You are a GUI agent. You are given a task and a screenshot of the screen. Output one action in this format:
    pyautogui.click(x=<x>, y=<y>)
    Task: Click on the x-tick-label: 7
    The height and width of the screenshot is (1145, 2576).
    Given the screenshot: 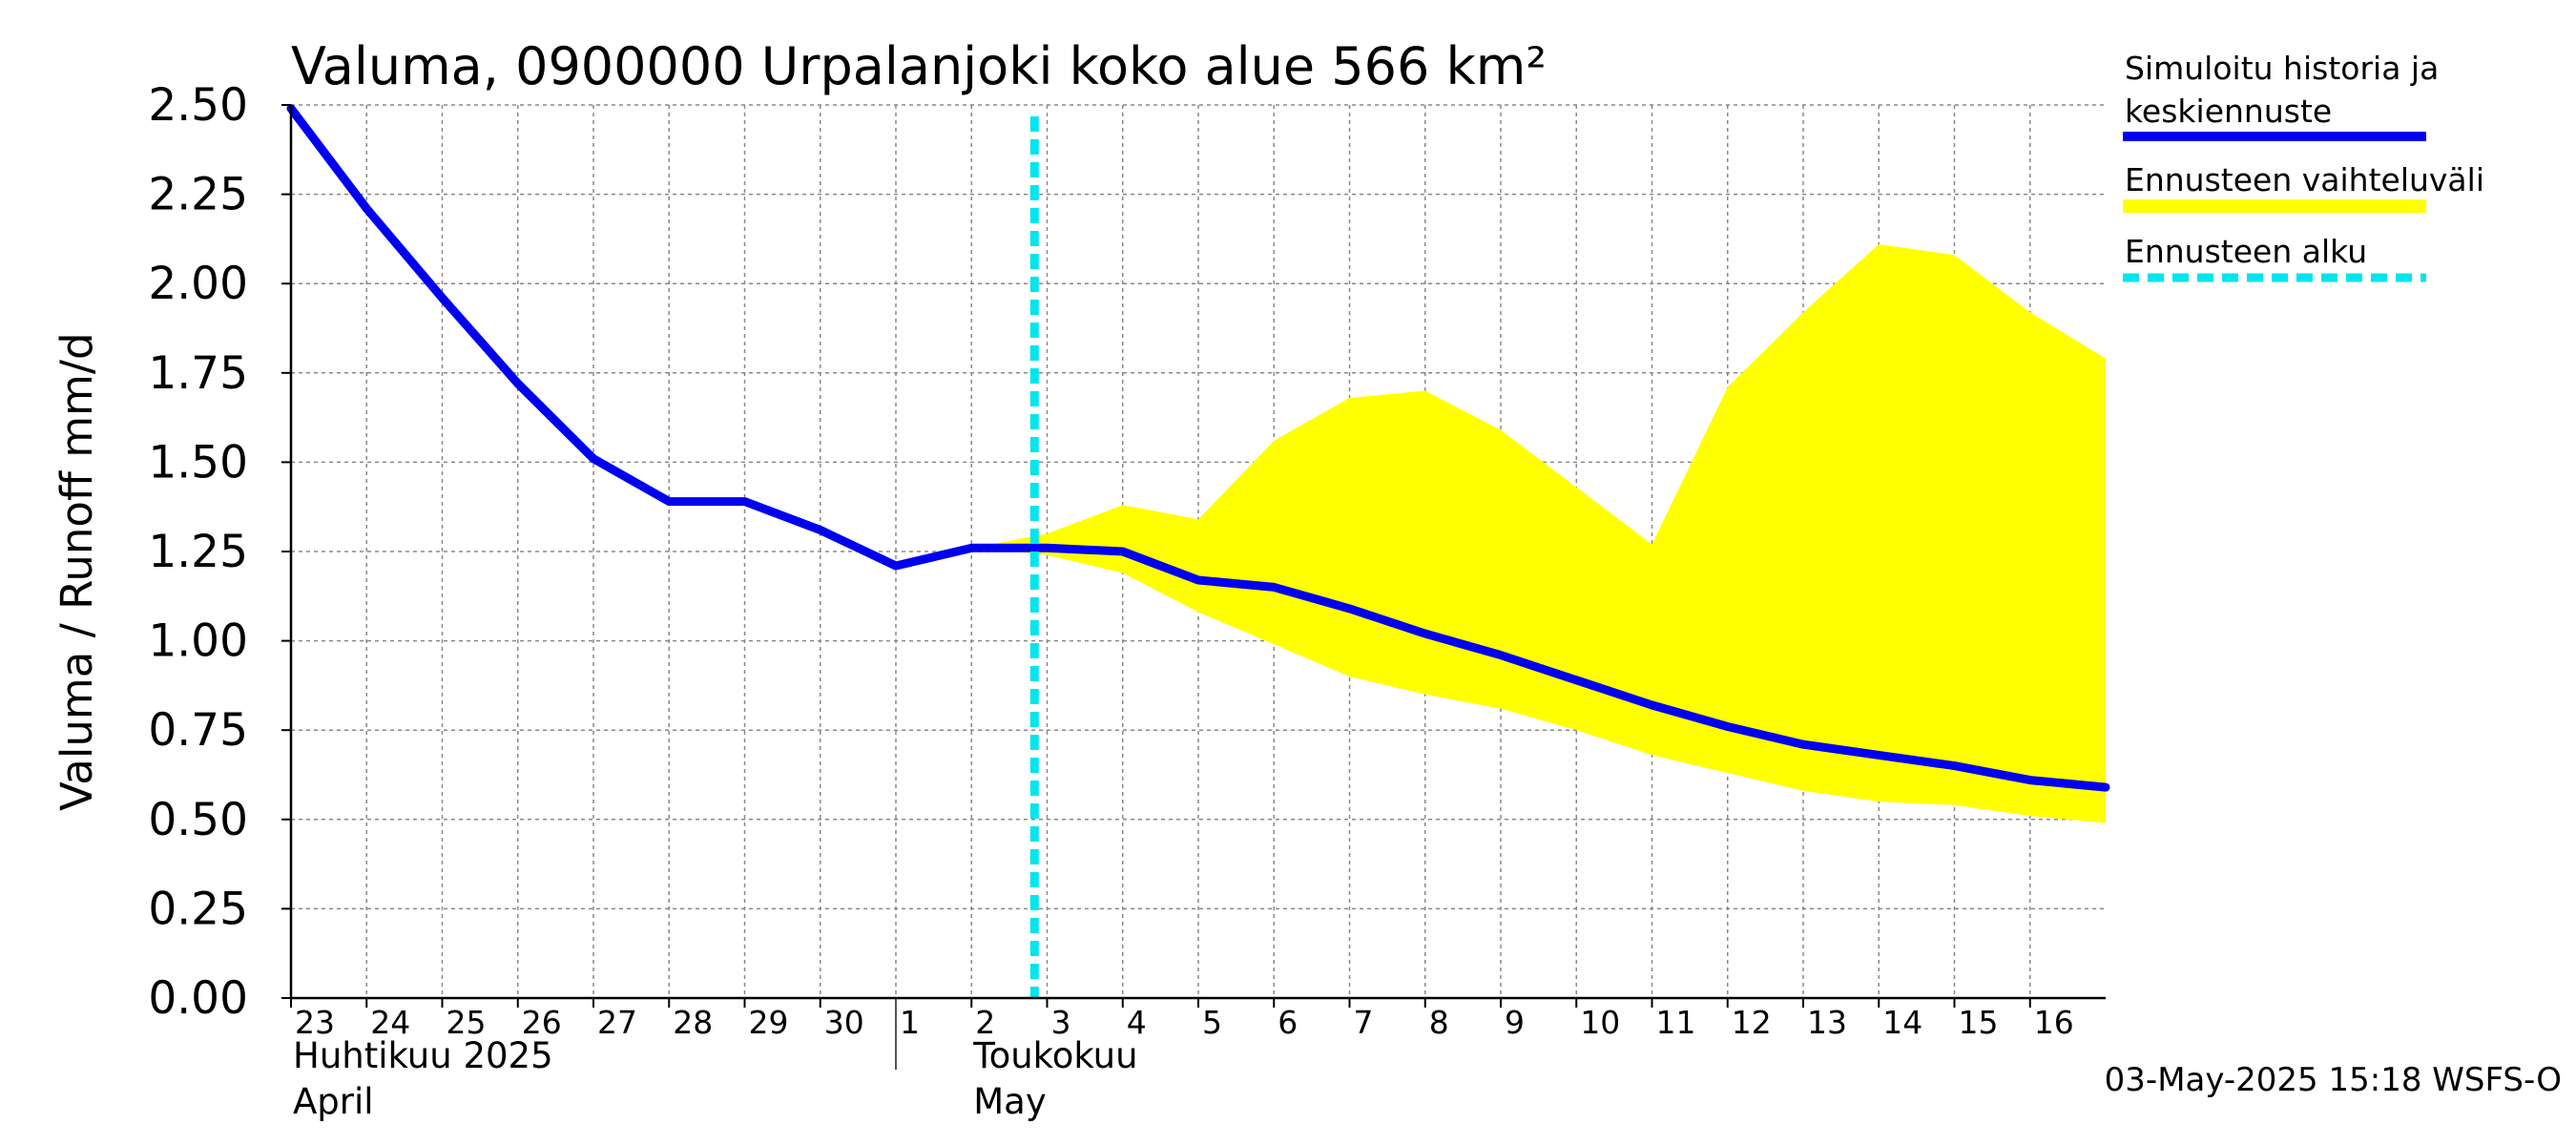 What is the action you would take?
    pyautogui.click(x=1364, y=1022)
    